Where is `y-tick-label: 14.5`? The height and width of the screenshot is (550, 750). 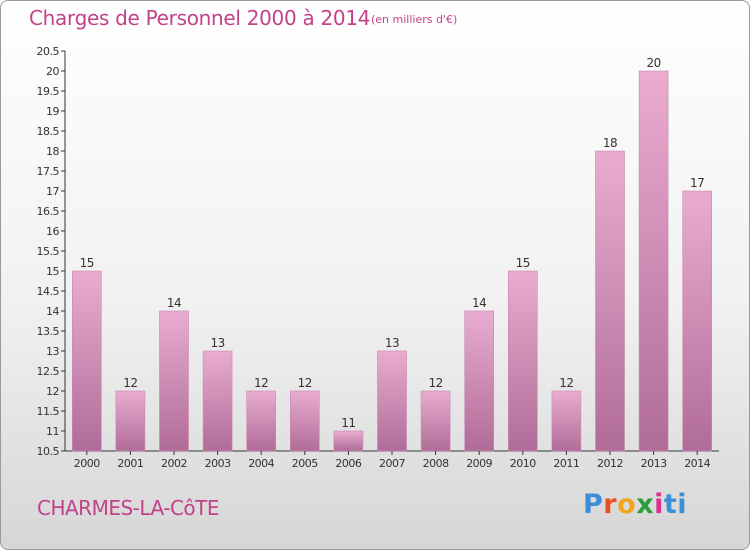
y-tick-label: 14.5 is located at coordinates (48, 291).